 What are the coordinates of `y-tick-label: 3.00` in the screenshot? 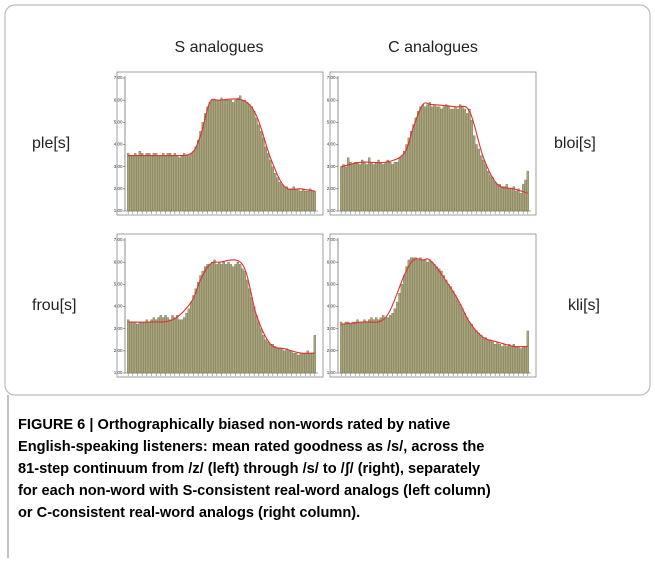 It's located at (118, 166).